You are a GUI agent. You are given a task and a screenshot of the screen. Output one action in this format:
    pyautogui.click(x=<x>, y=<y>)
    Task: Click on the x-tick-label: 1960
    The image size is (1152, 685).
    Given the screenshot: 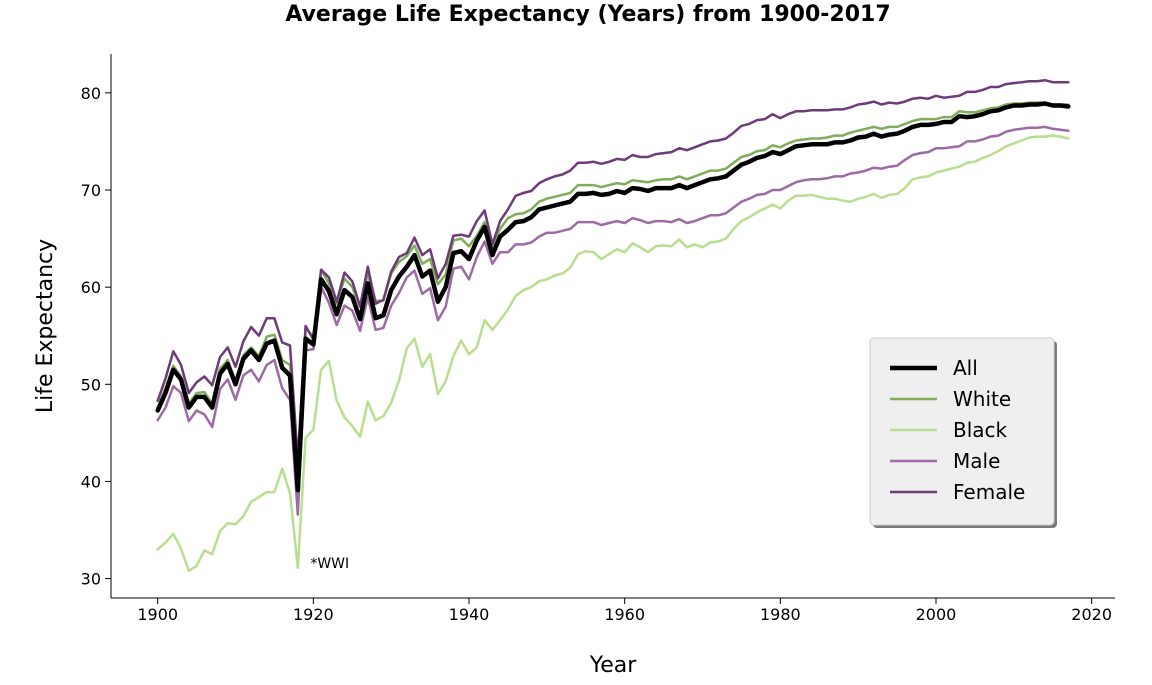 What is the action you would take?
    pyautogui.click(x=624, y=614)
    